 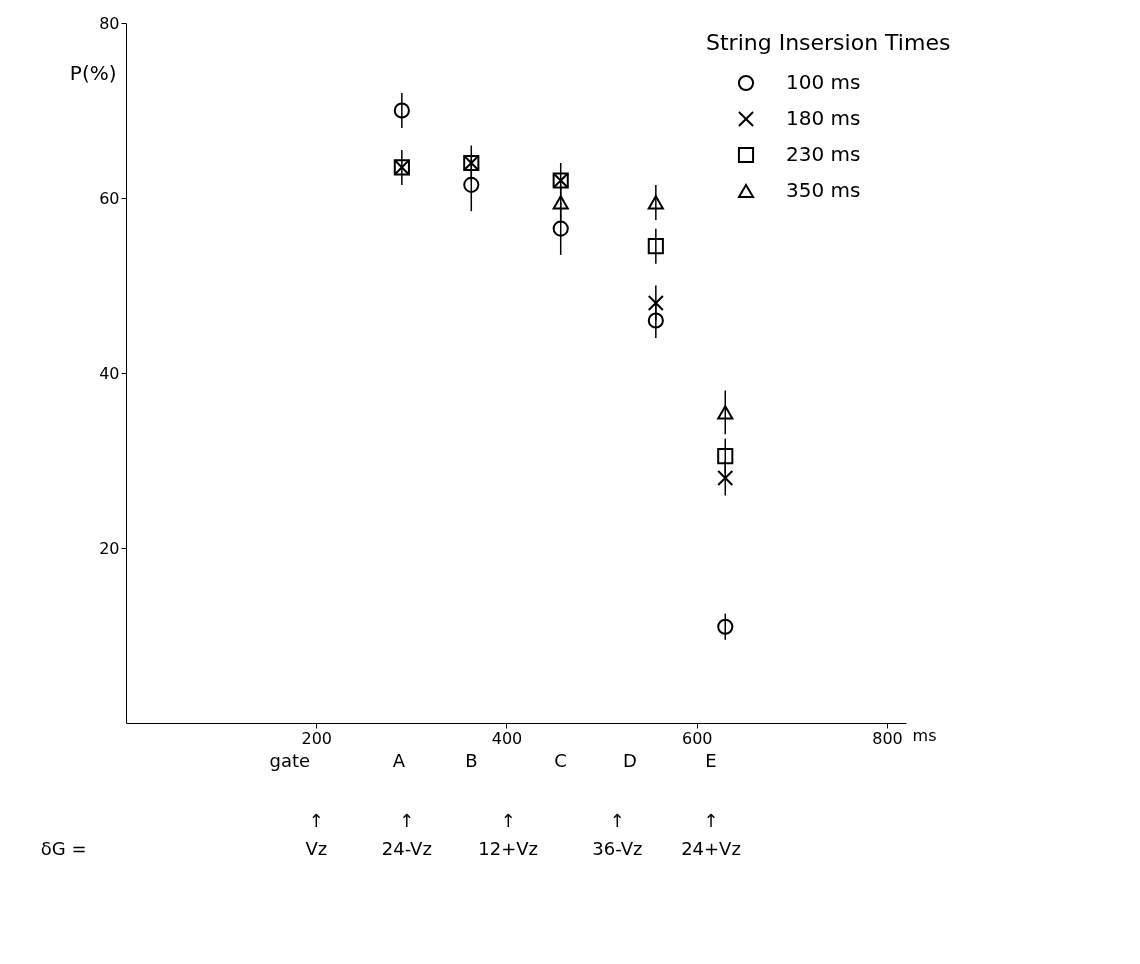 What do you see at coordinates (823, 190) in the screenshot?
I see `legend-label: 350 ms` at bounding box center [823, 190].